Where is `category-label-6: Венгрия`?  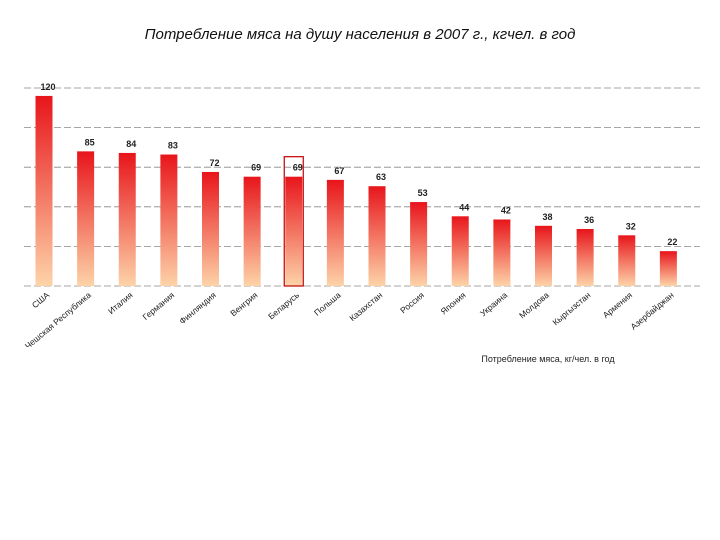
category-label-6: Венгрия is located at coordinates (243, 304).